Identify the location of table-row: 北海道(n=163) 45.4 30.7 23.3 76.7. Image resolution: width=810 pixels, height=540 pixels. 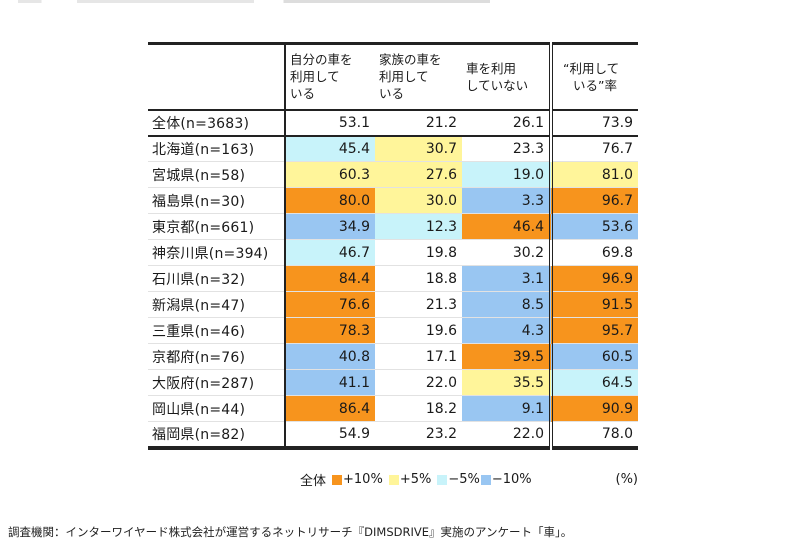
(393, 148).